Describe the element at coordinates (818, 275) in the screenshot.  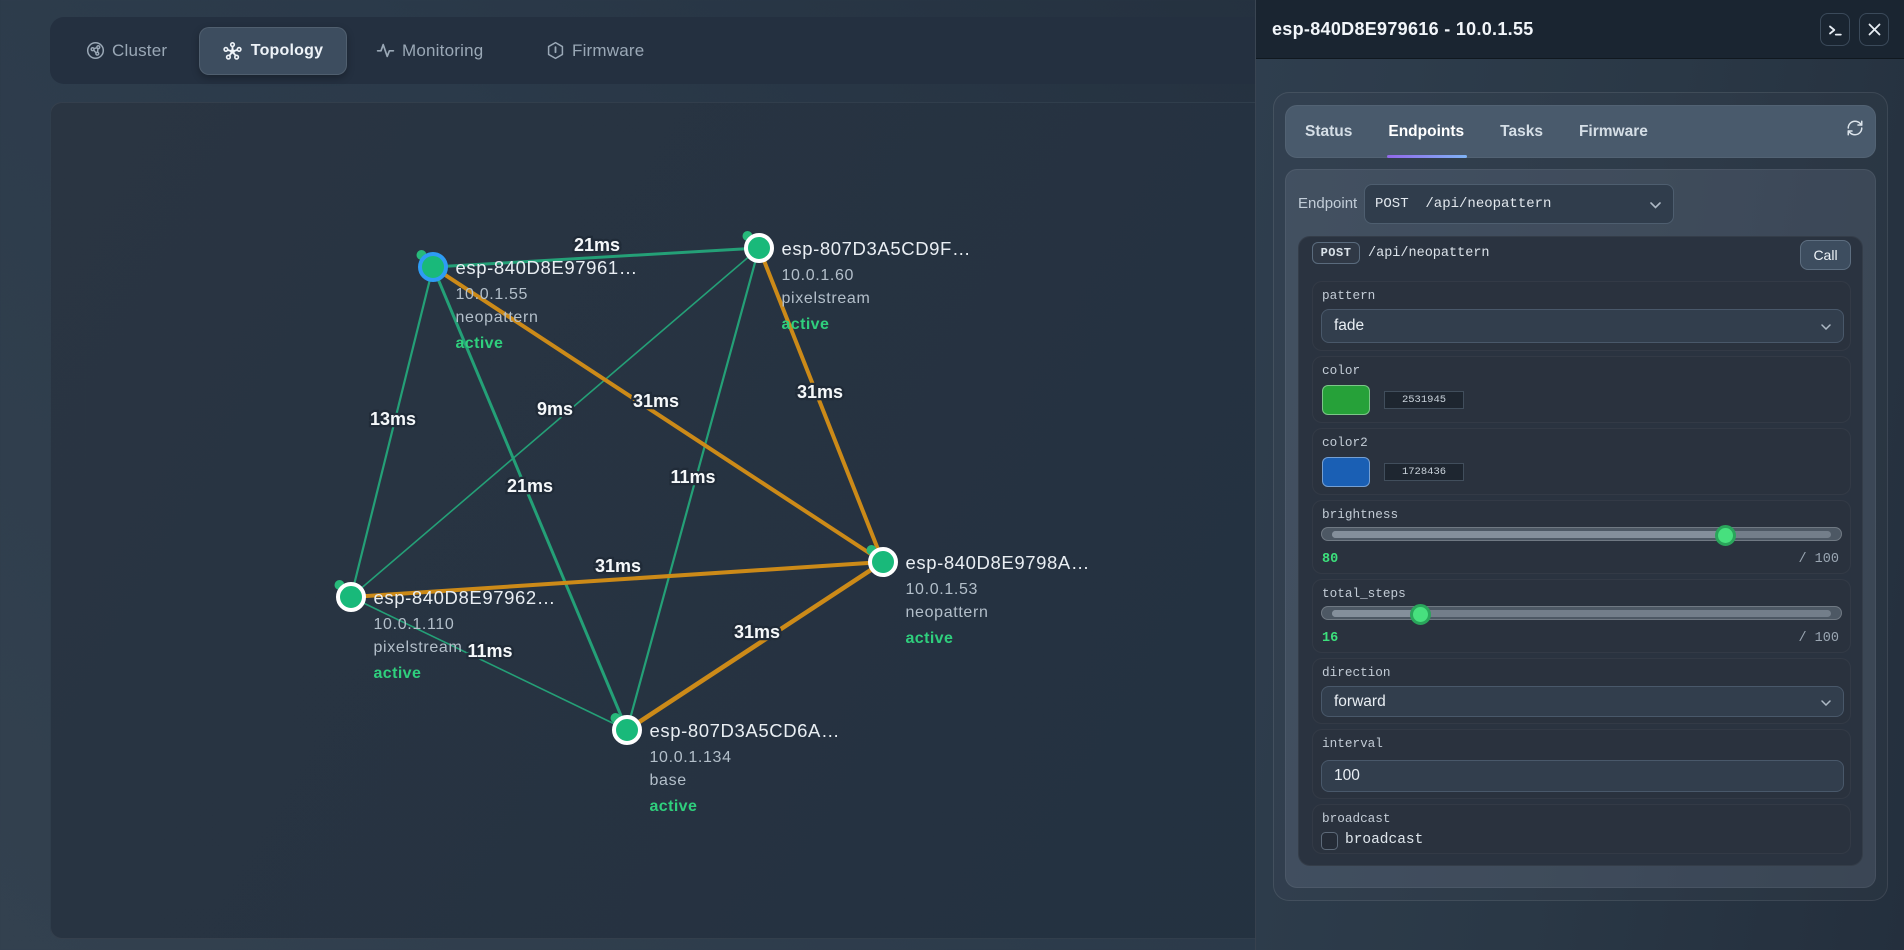
I see `svg-text: 10.0.1.60` at that location.